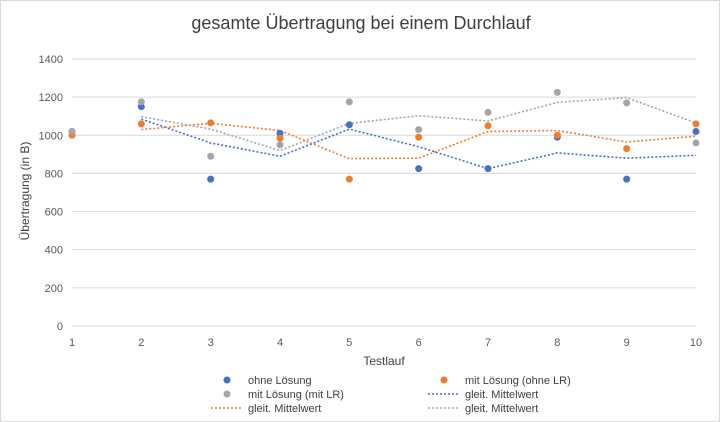 The height and width of the screenshot is (422, 720). Describe the element at coordinates (296, 395) in the screenshot. I see `legend-label: mit Lösung (mit LR)` at that location.